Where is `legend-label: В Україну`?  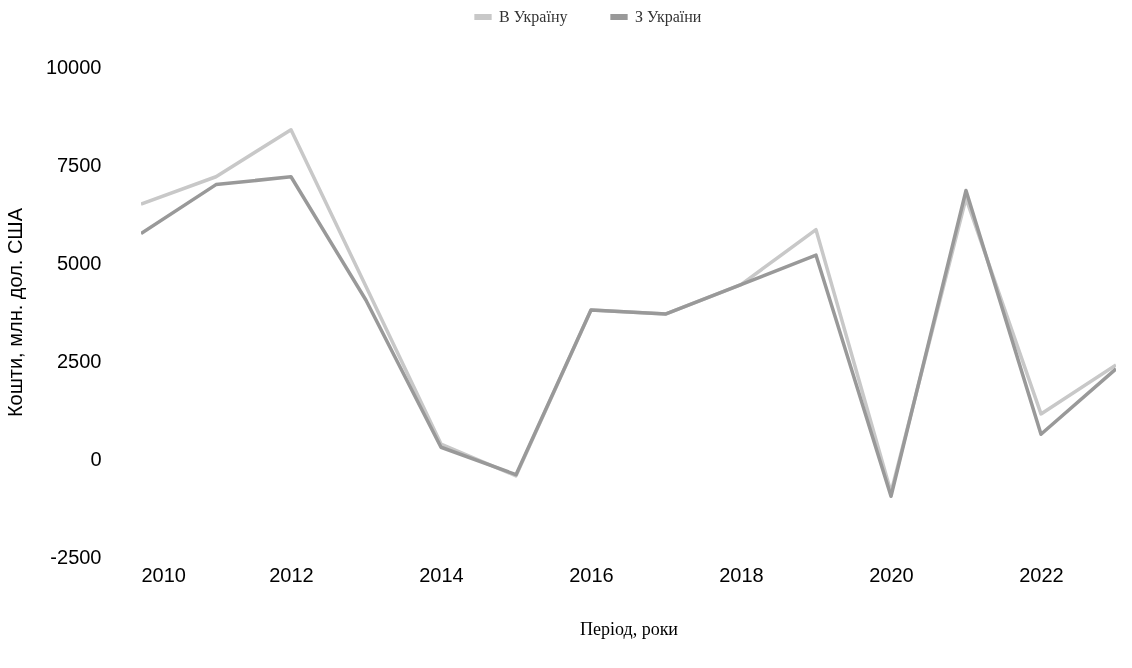 legend-label: В Україну is located at coordinates (533, 17).